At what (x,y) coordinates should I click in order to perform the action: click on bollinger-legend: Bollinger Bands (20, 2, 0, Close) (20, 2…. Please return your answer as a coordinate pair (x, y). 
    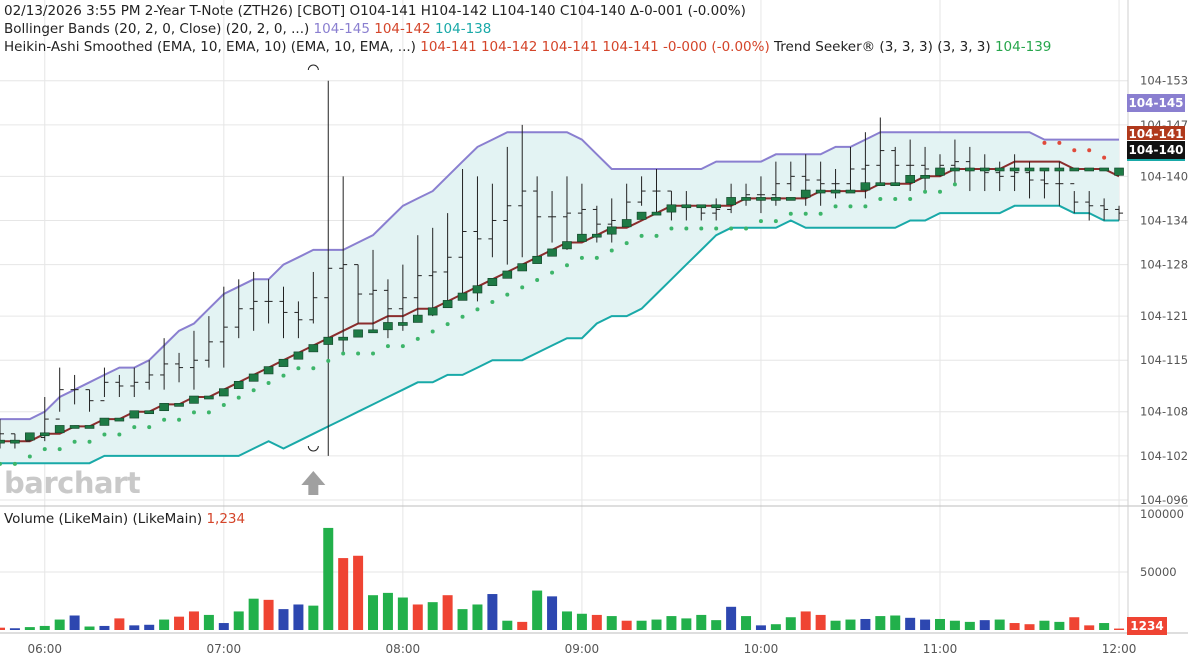
    Looking at the image, I should click on (247, 29).